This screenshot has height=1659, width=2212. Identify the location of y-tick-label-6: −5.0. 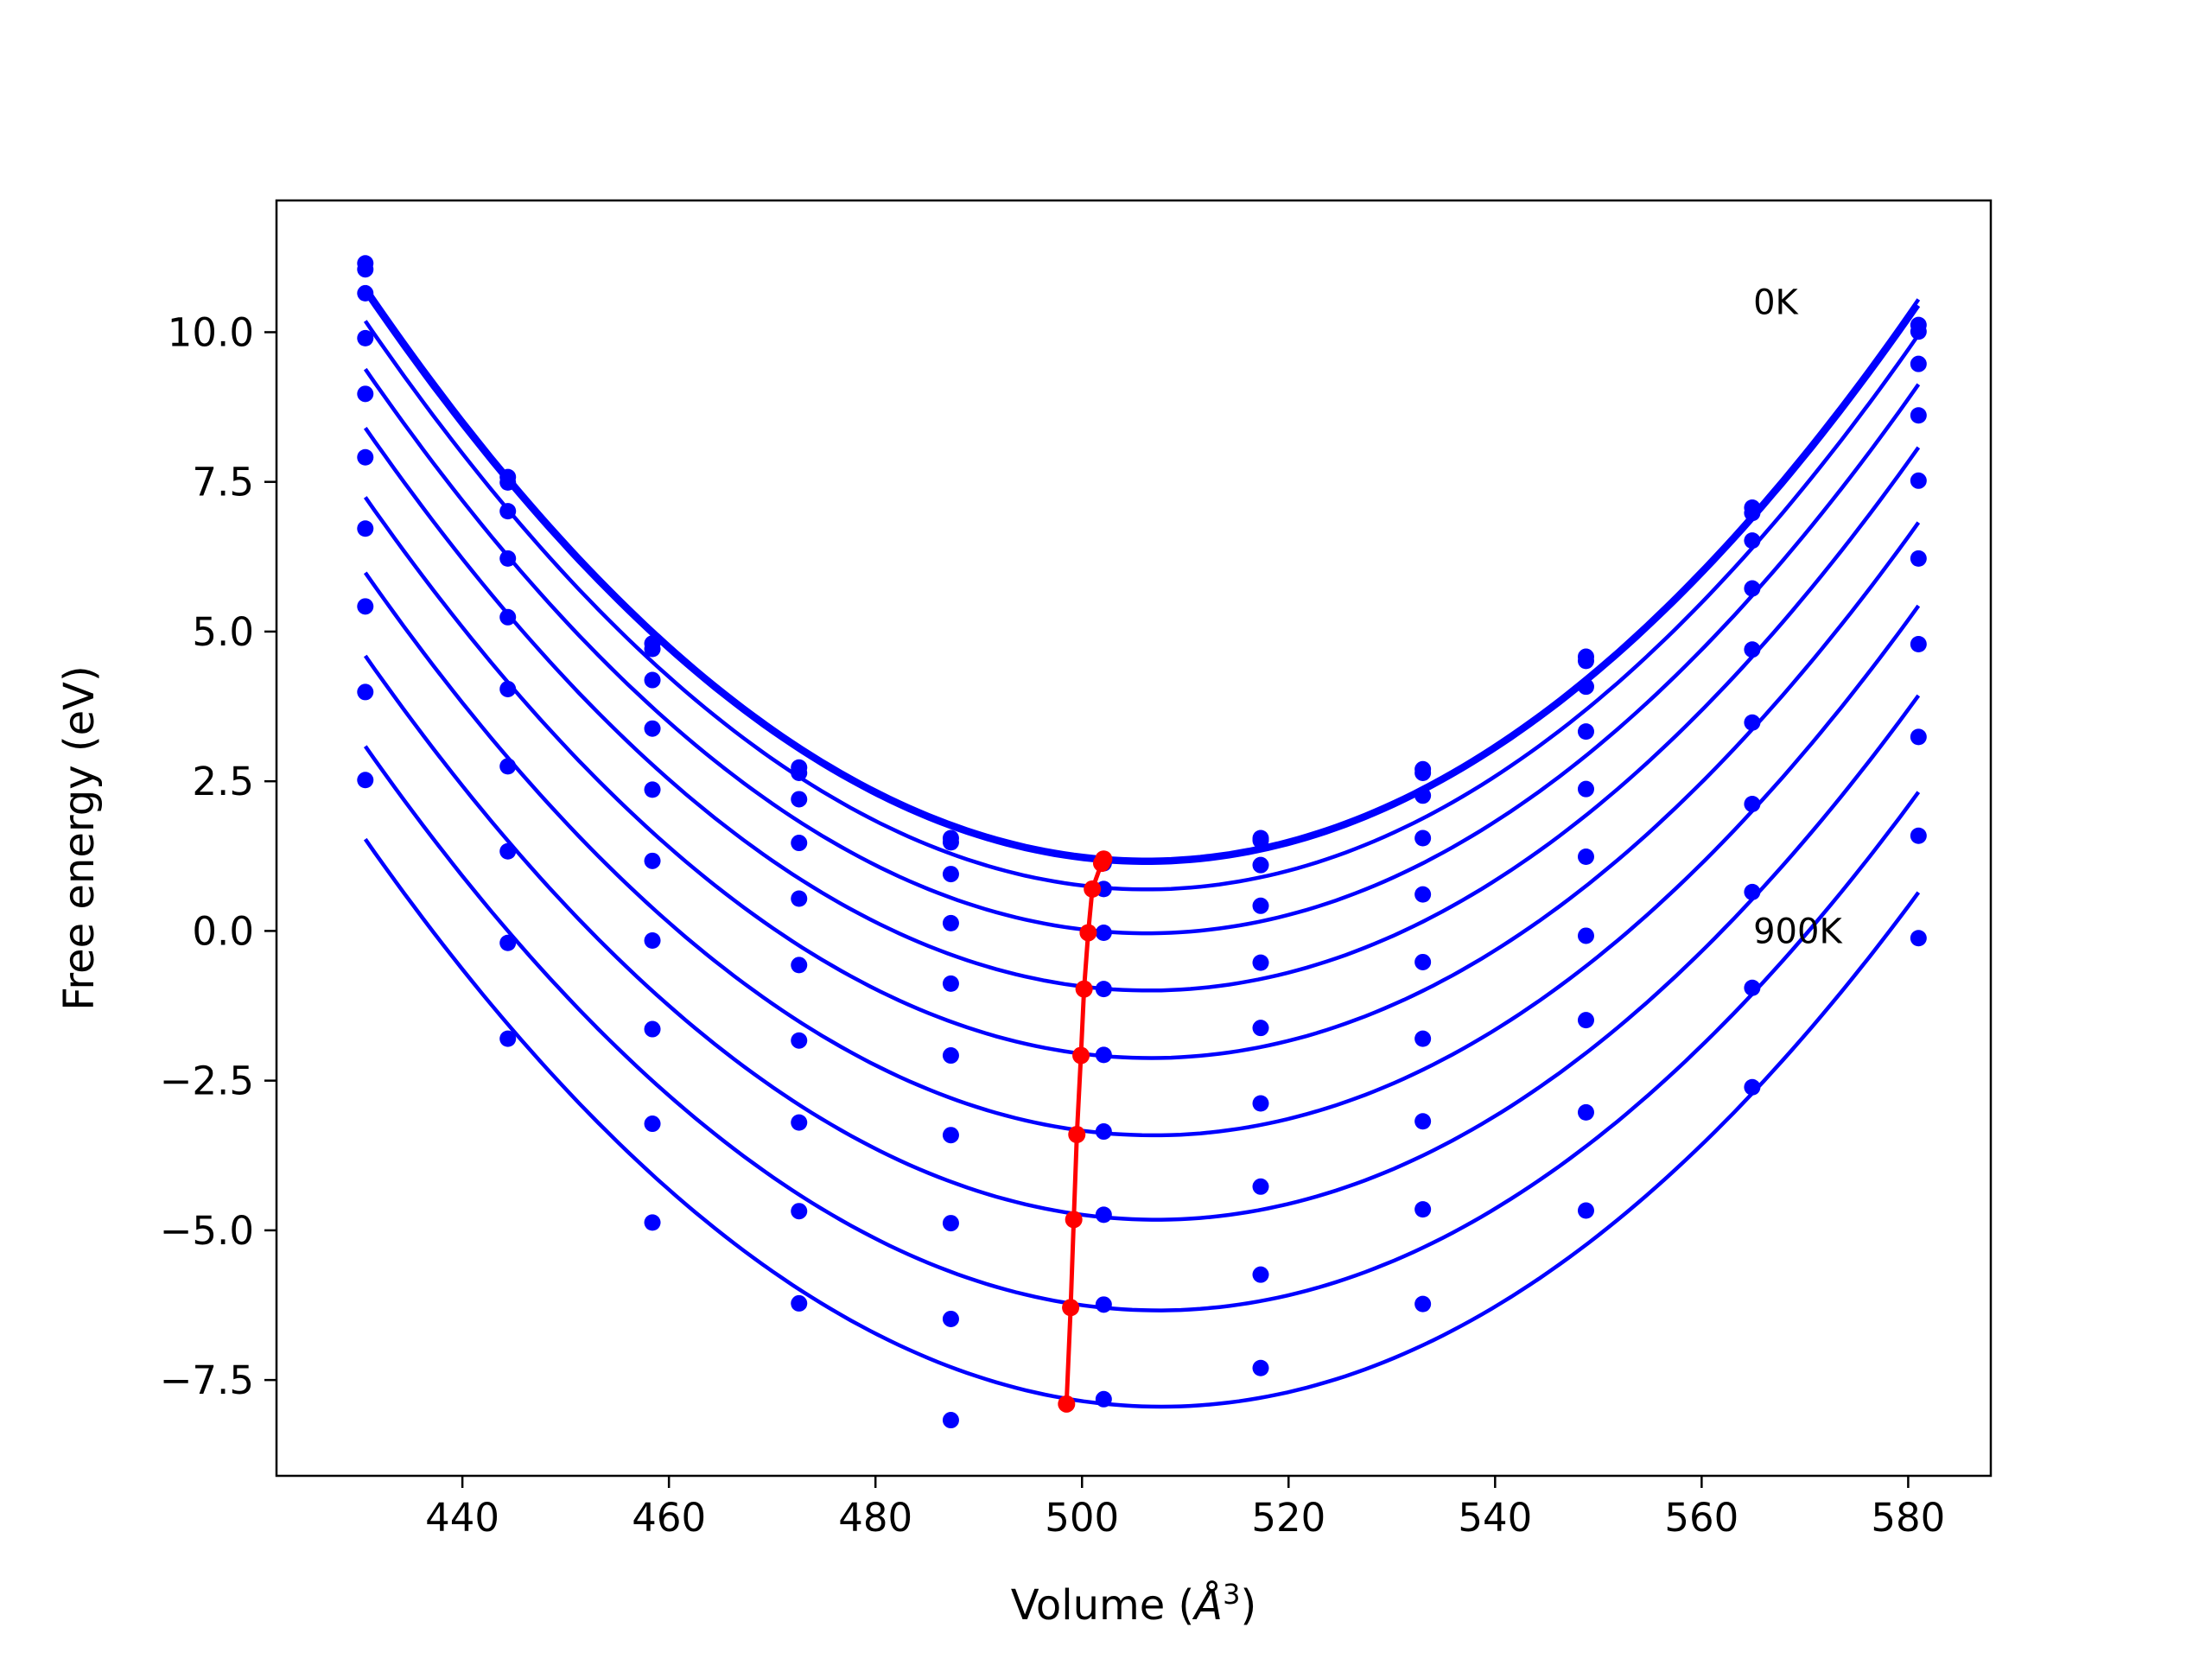
(207, 1231).